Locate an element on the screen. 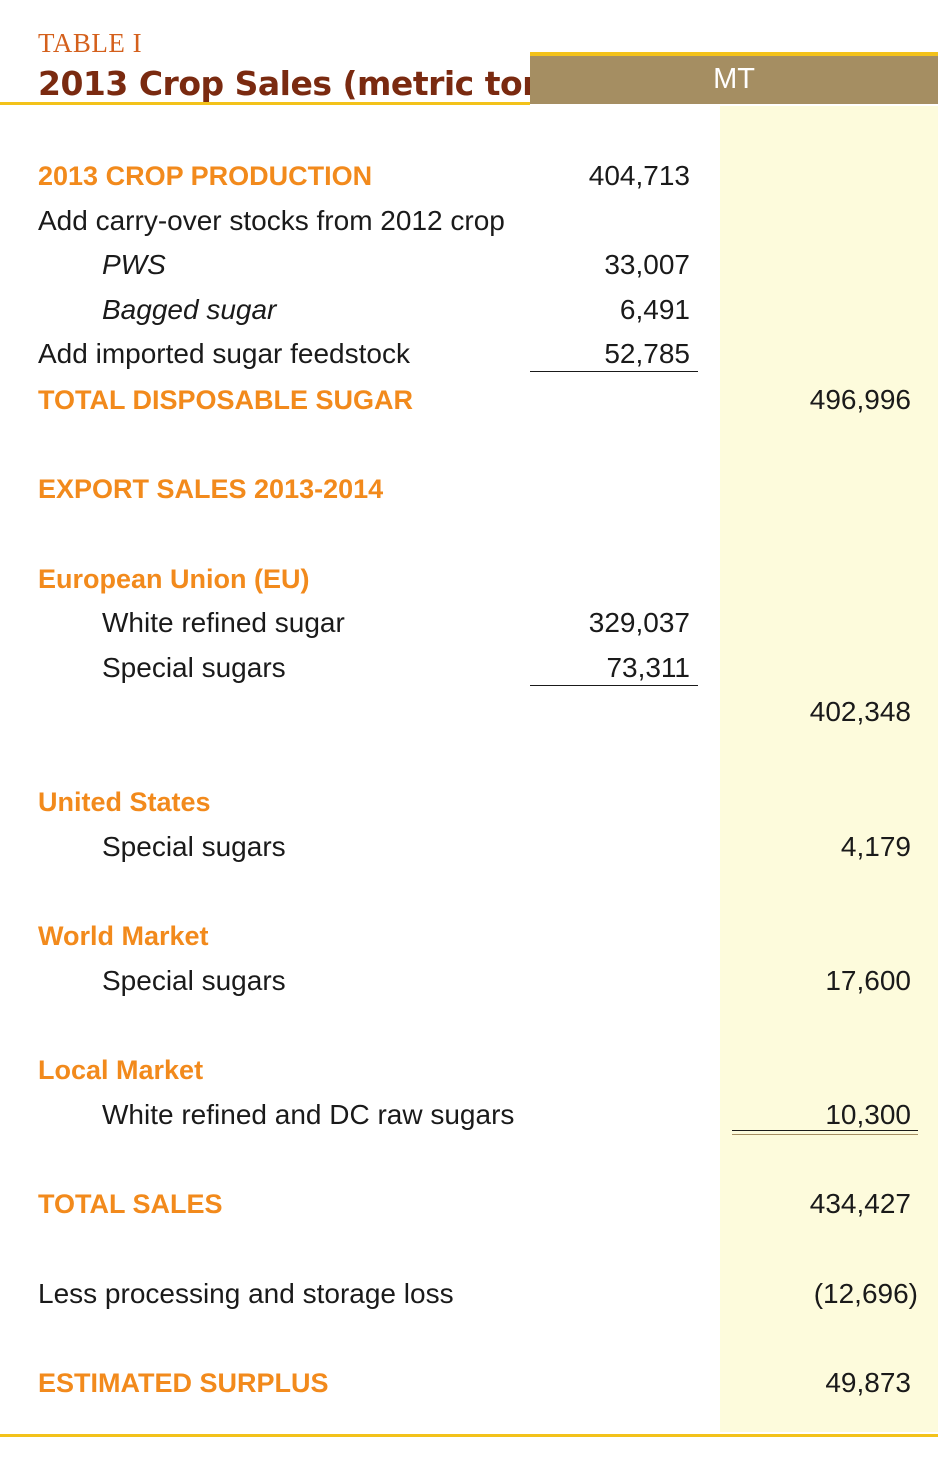 The image size is (945, 1484). total-value: 10,300 is located at coordinates (868, 1114).